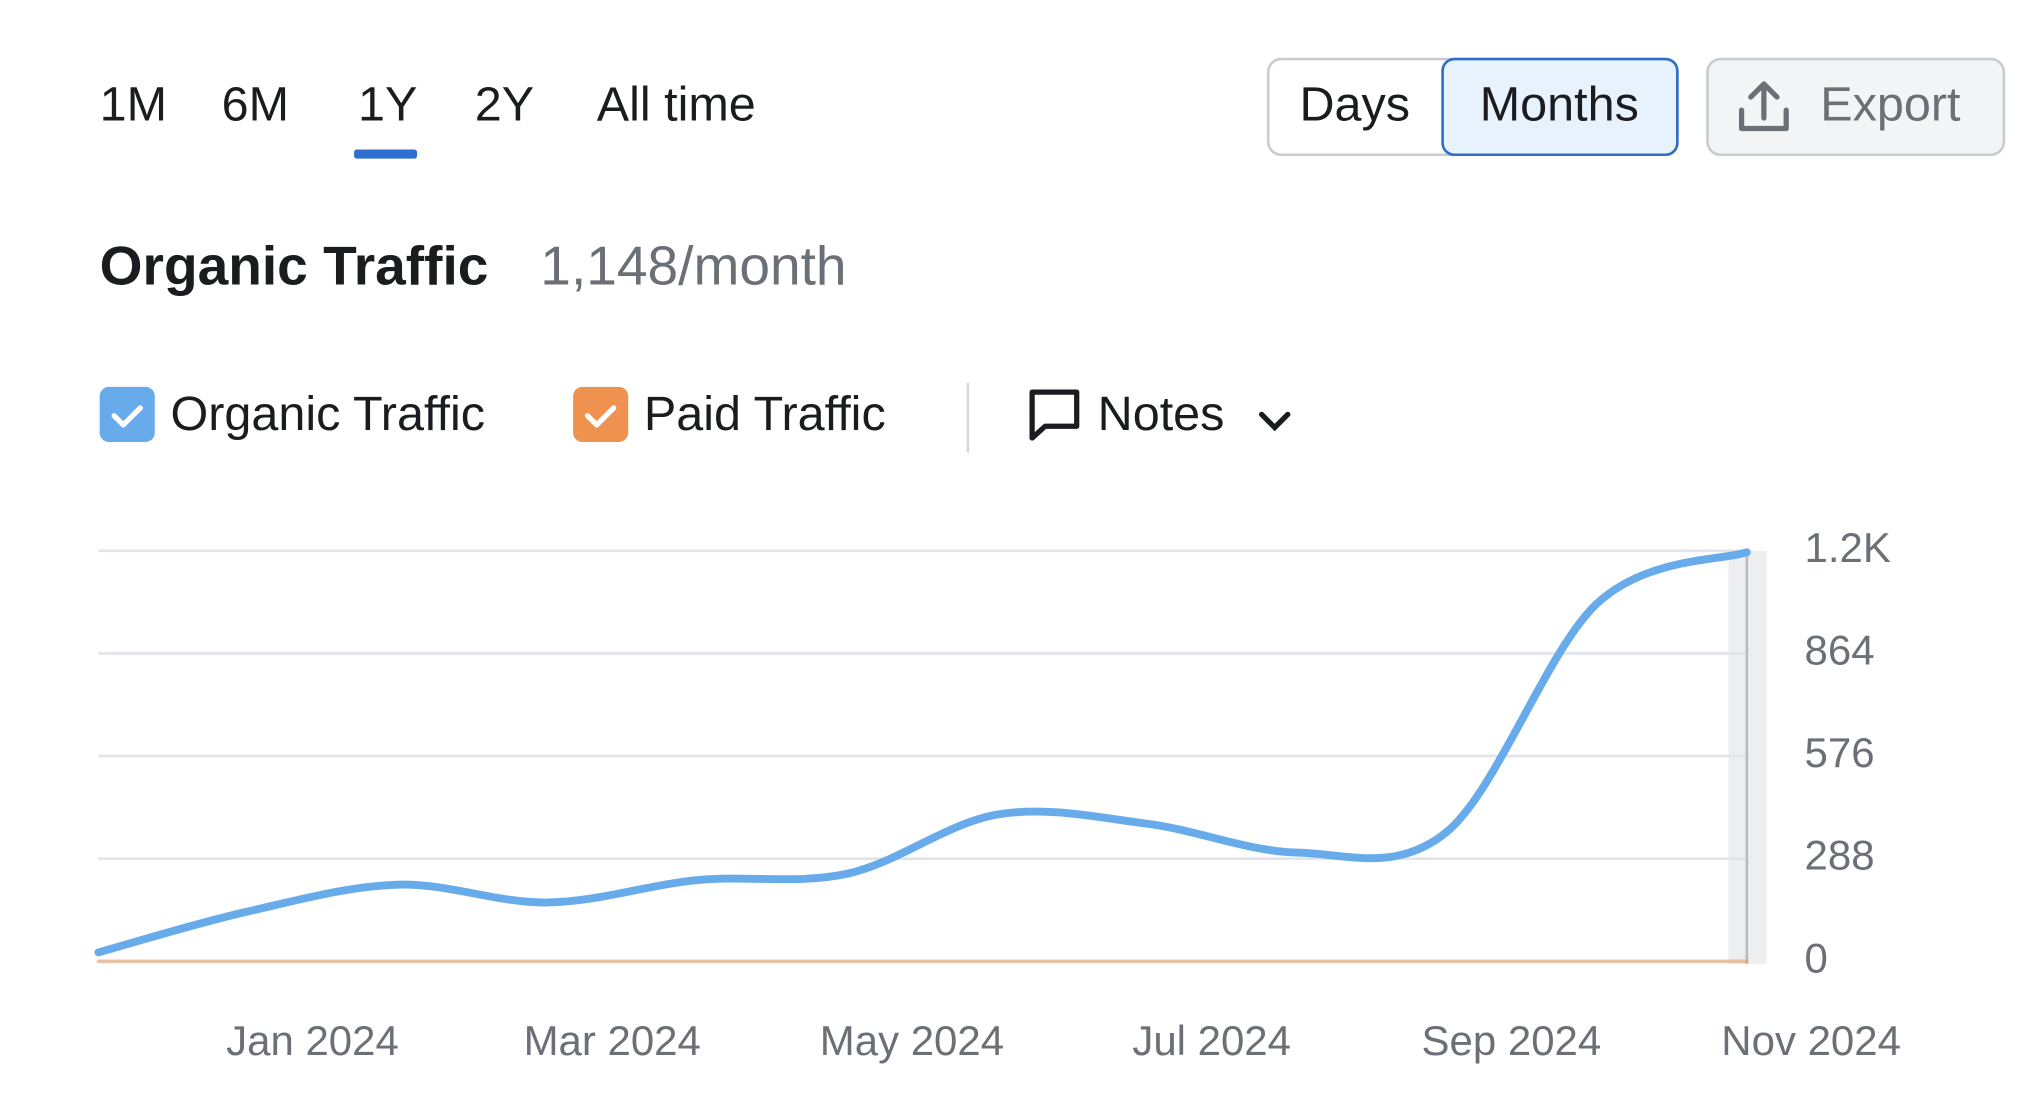 The width and height of the screenshot is (2038, 1118). Describe the element at coordinates (386, 154) in the screenshot. I see `tab-underline` at that location.